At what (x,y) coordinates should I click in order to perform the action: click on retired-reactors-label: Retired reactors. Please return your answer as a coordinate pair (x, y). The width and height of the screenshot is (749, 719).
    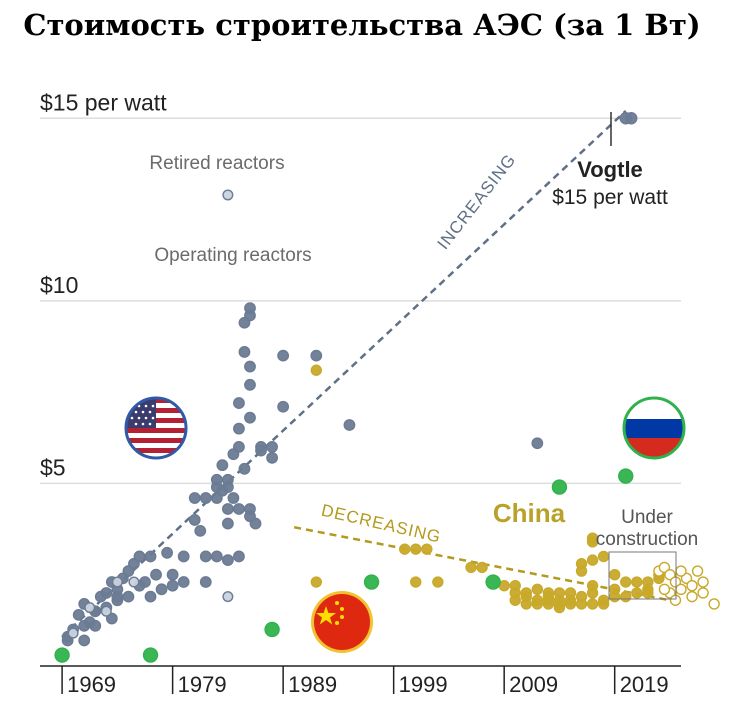
    Looking at the image, I should click on (216, 163).